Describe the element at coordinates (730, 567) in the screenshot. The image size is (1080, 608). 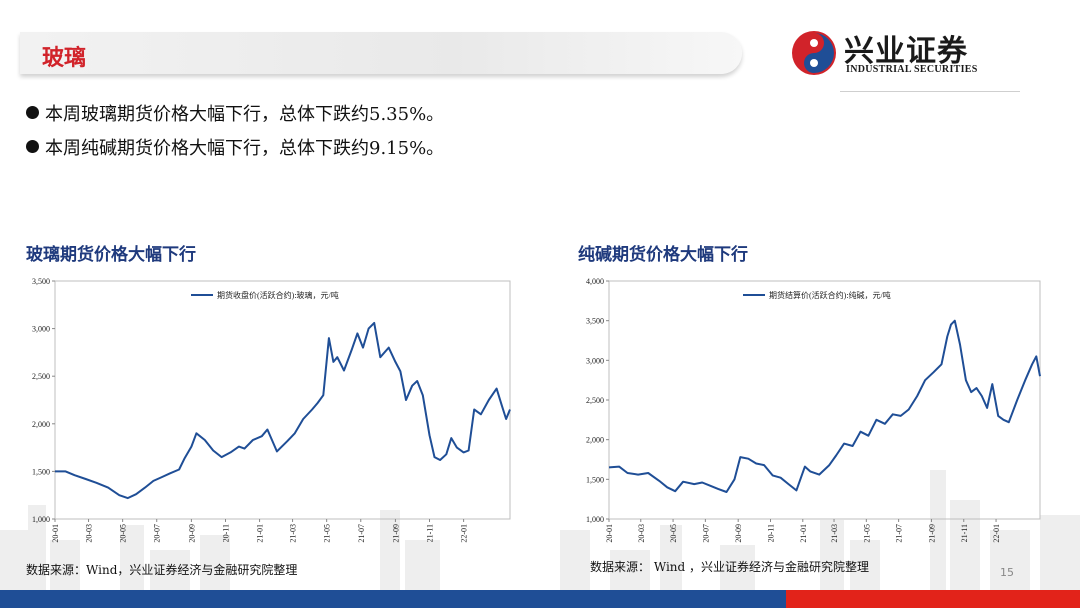
I see `soda-chart-source: 数据来源： Wind ，兴业证券经济与金融研究院整理` at that location.